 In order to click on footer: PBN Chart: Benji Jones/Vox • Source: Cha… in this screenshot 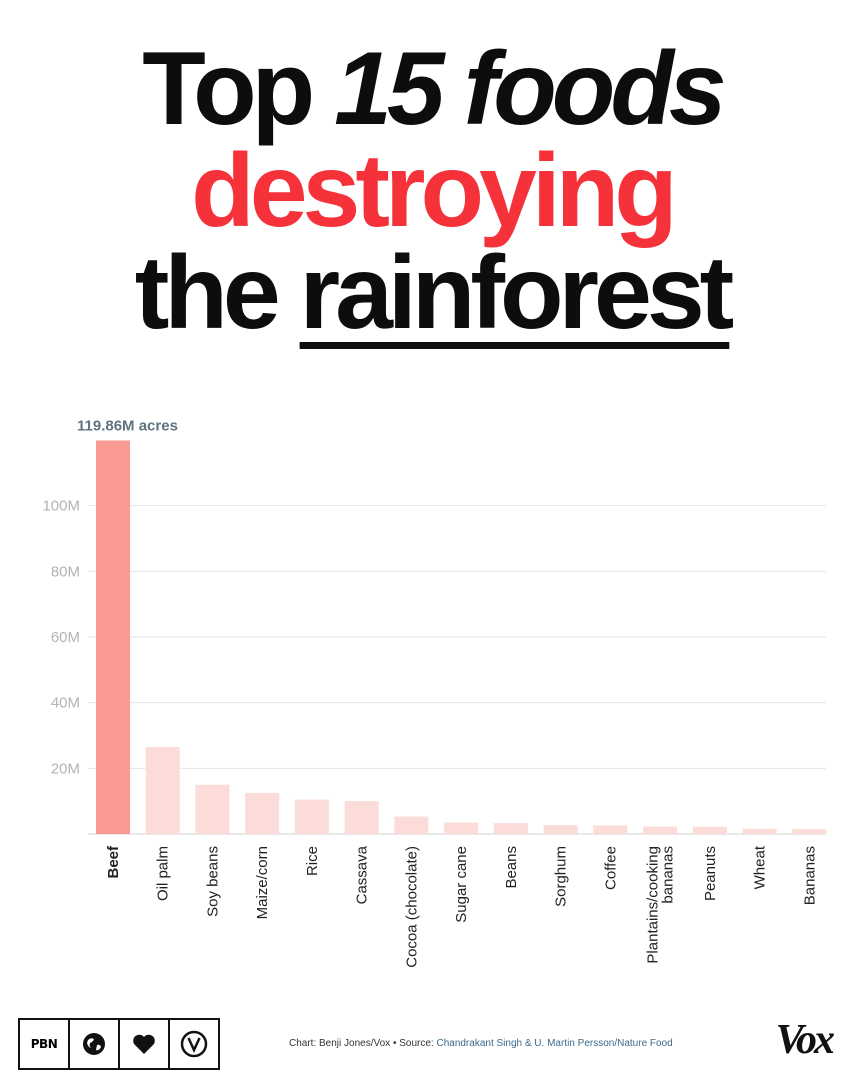, I will do `click(432, 1045)`.